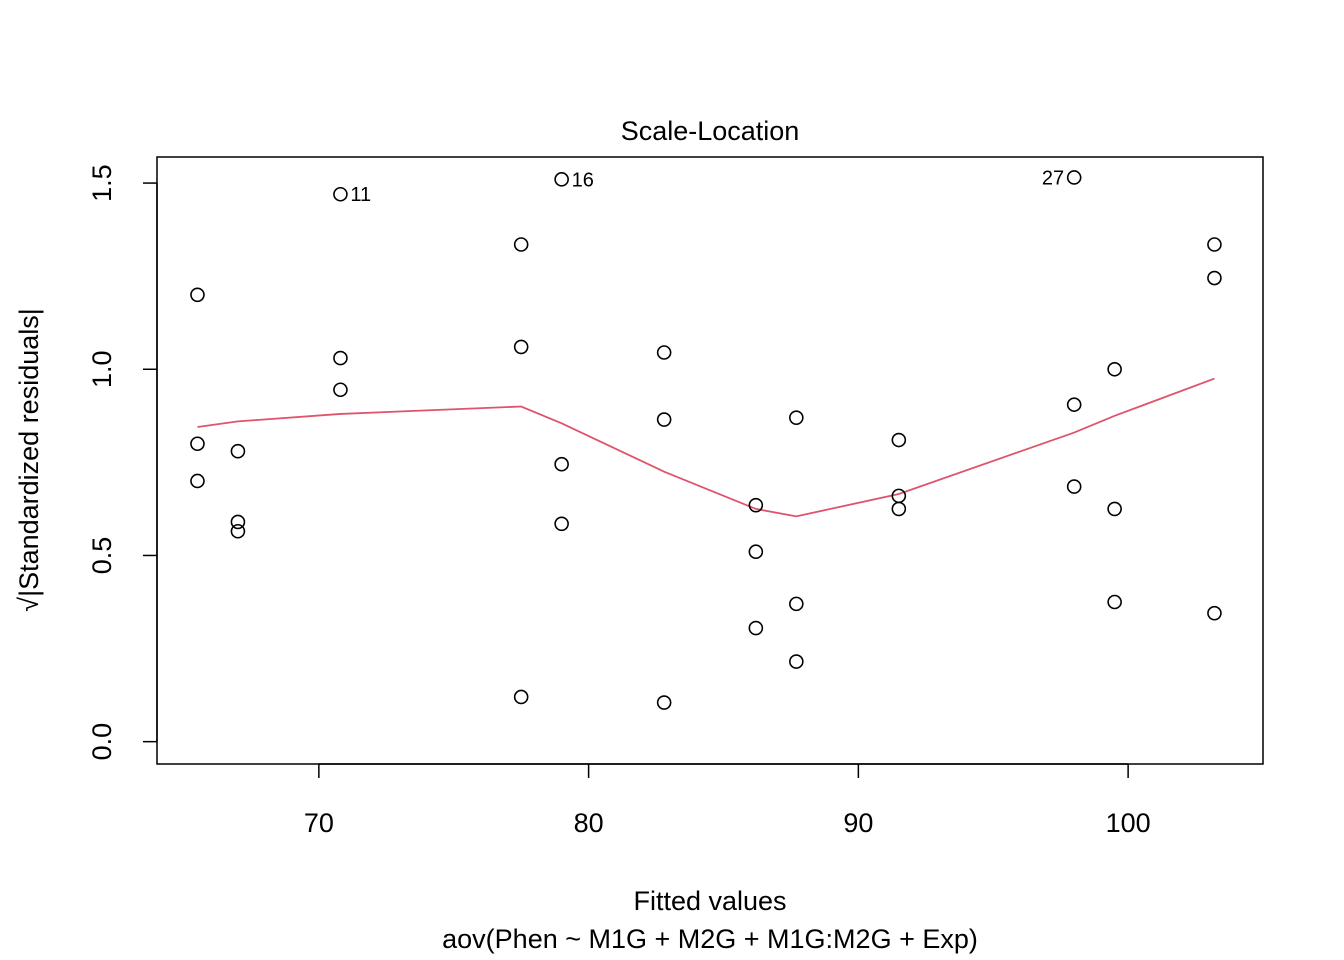 The width and height of the screenshot is (1344, 960). Describe the element at coordinates (710, 939) in the screenshot. I see `chart-subtitle: aov(Phen ~ M1G + M2G + M1G:M2G + Exp)` at that location.